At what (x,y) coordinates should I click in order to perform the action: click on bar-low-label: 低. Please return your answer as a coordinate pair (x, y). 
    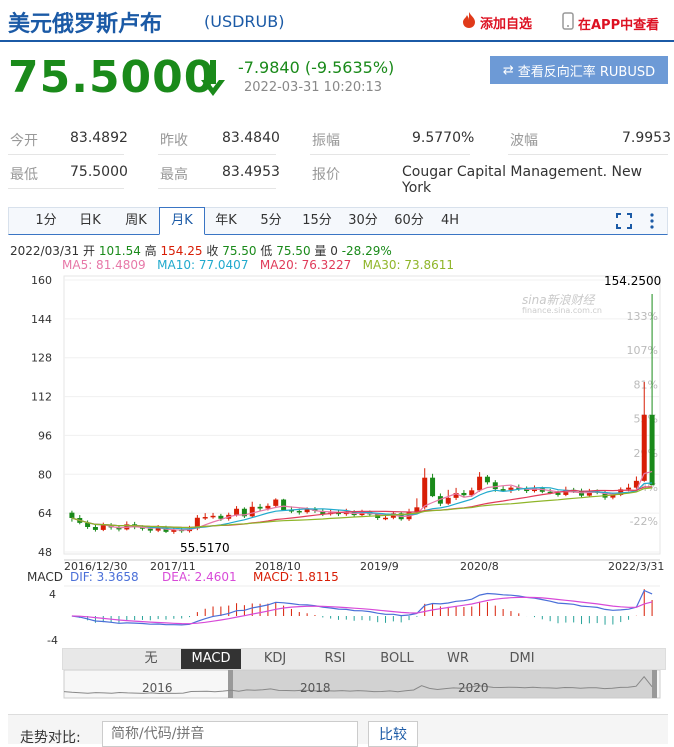
    Looking at the image, I should click on (266, 251).